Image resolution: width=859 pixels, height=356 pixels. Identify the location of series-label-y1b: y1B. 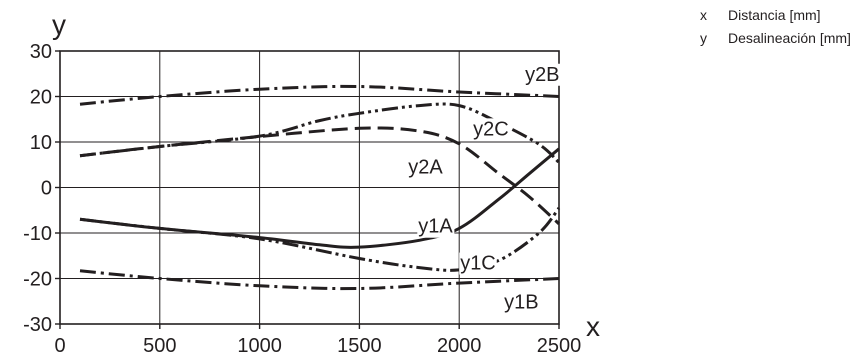
(521, 302).